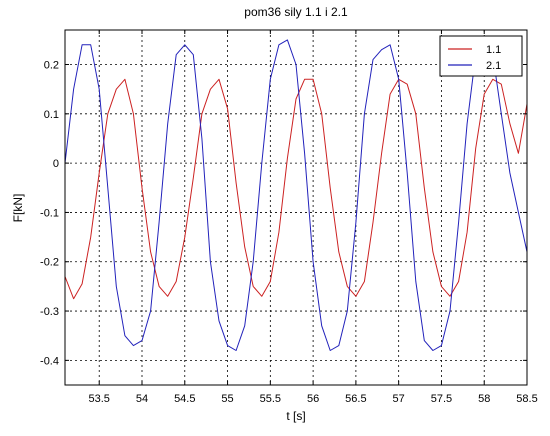  I want to click on legend-label-1-1: 1.1, so click(493, 50).